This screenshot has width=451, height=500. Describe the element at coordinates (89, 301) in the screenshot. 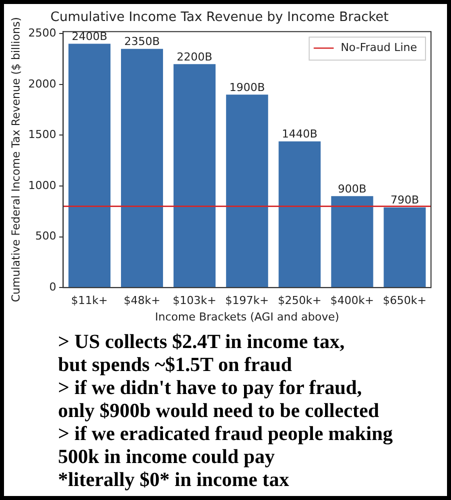

I see `x-tick-label: $11k+` at that location.